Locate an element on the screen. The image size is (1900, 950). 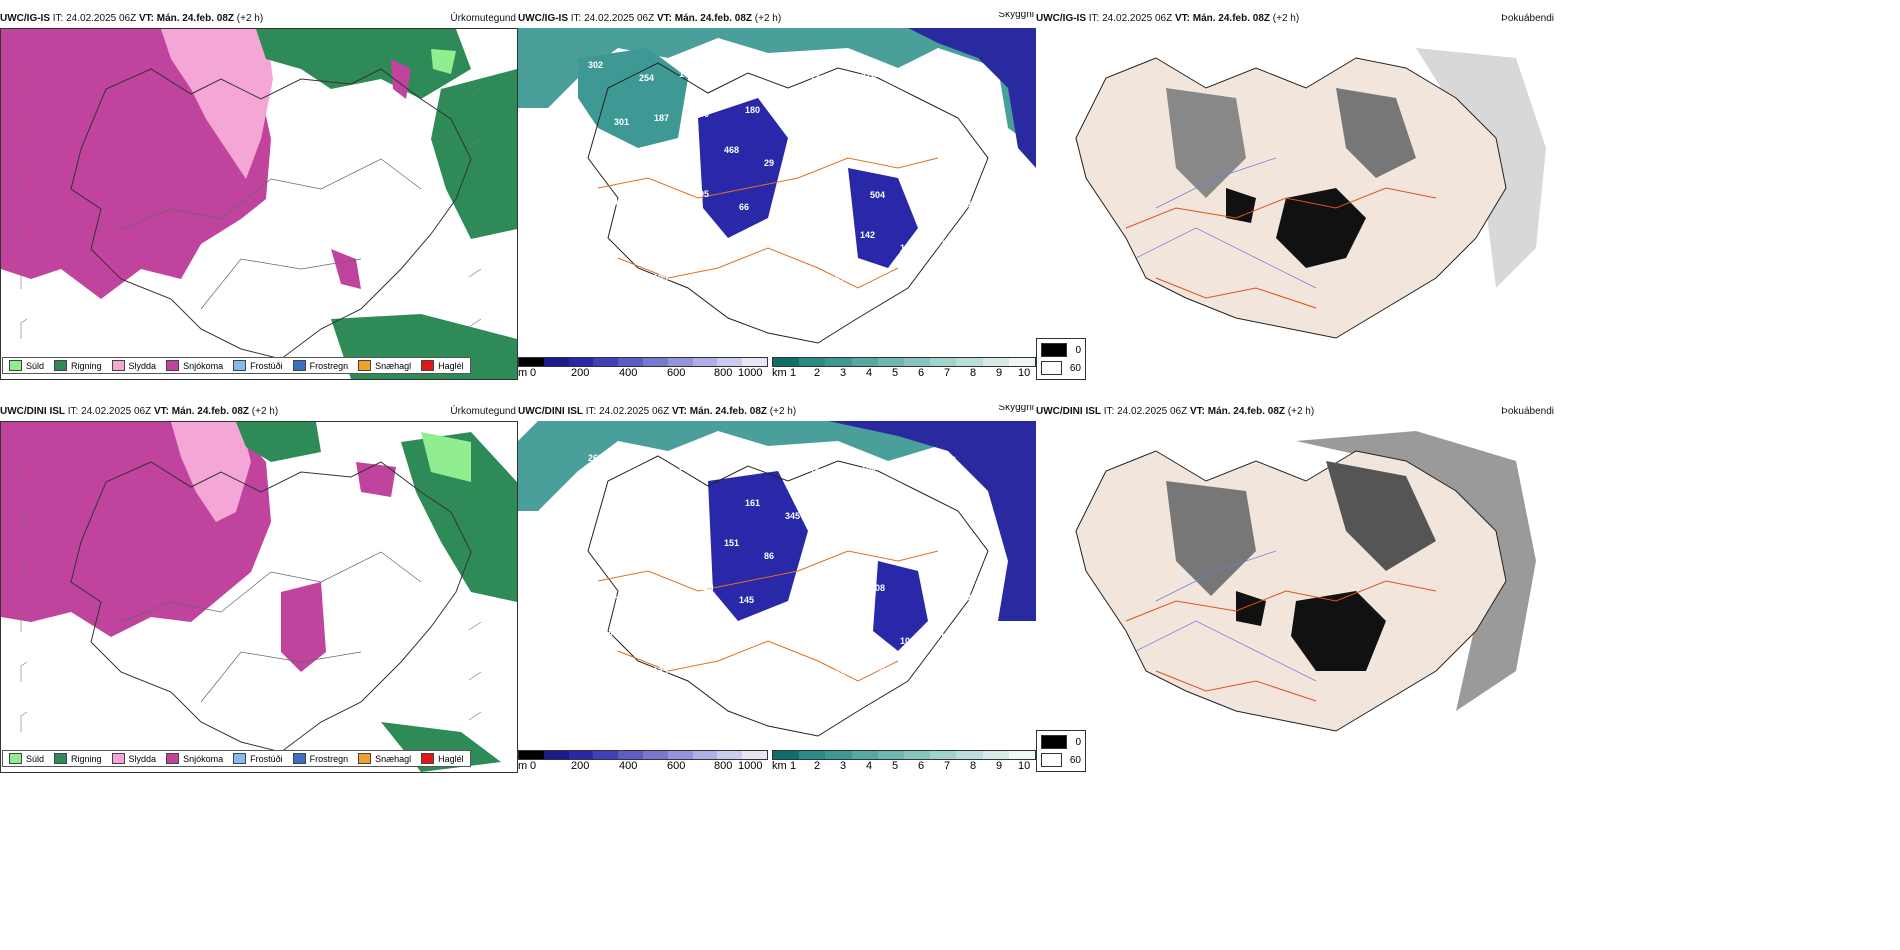
colorbar-tick: 400 is located at coordinates (628, 766).